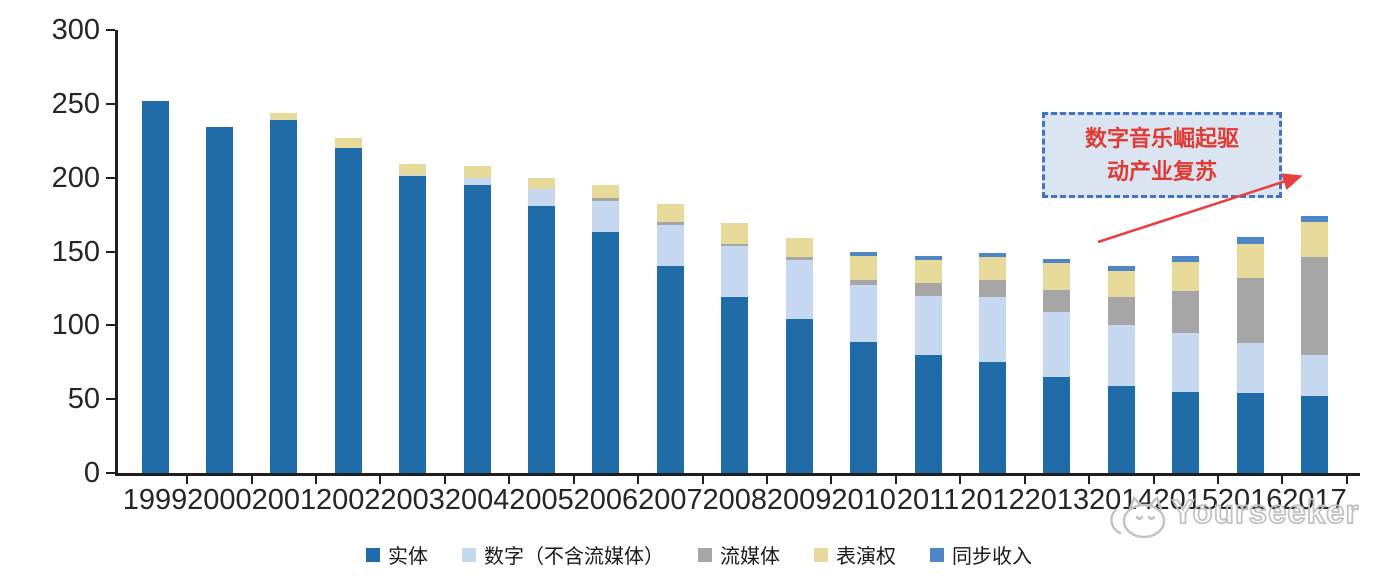 The height and width of the screenshot is (582, 1398). I want to click on x-axis-label: 2010, so click(863, 500).